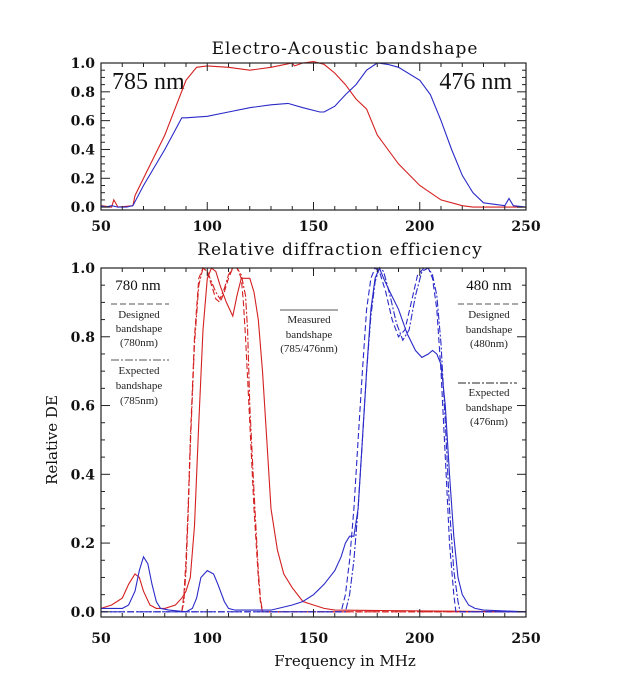 This screenshot has width=638, height=691. I want to click on legend-expected-left-1: Expected, so click(139, 371).